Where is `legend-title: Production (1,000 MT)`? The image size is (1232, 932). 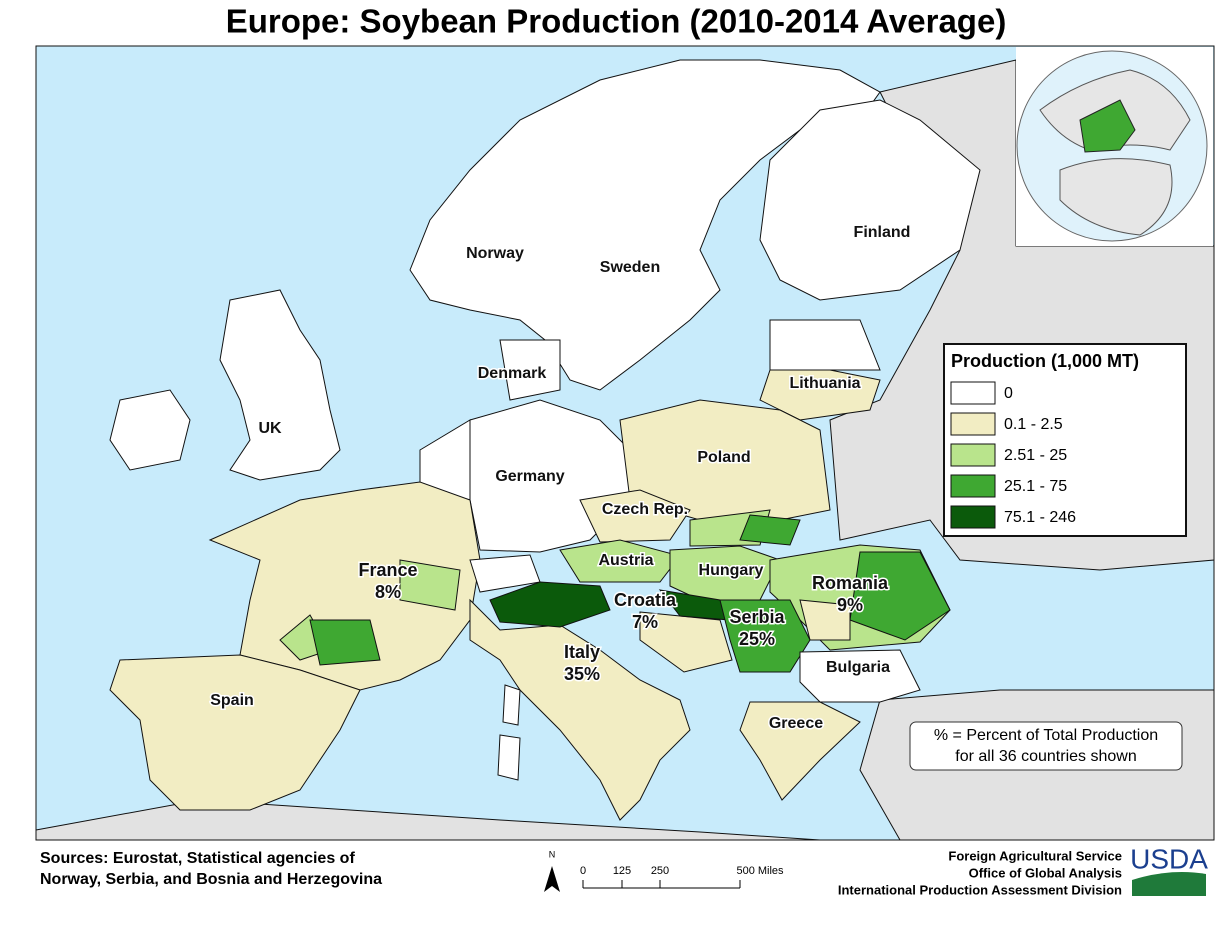
legend-title: Production (1,000 MT) is located at coordinates (1045, 361).